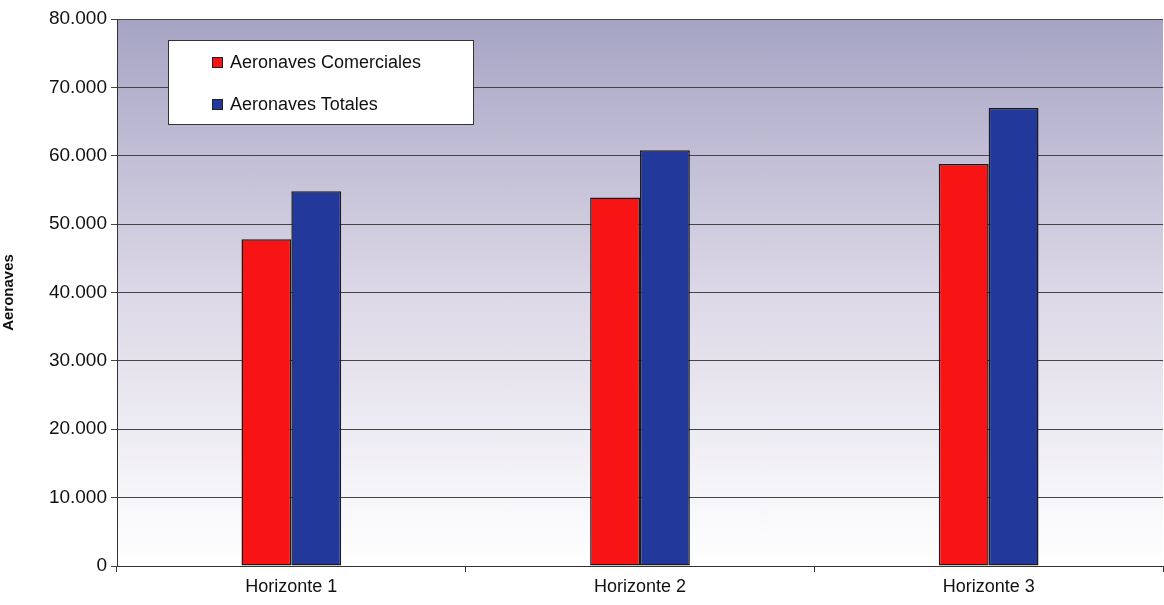  Describe the element at coordinates (77, 496) in the screenshot. I see `y-tick-label: 10.000` at that location.